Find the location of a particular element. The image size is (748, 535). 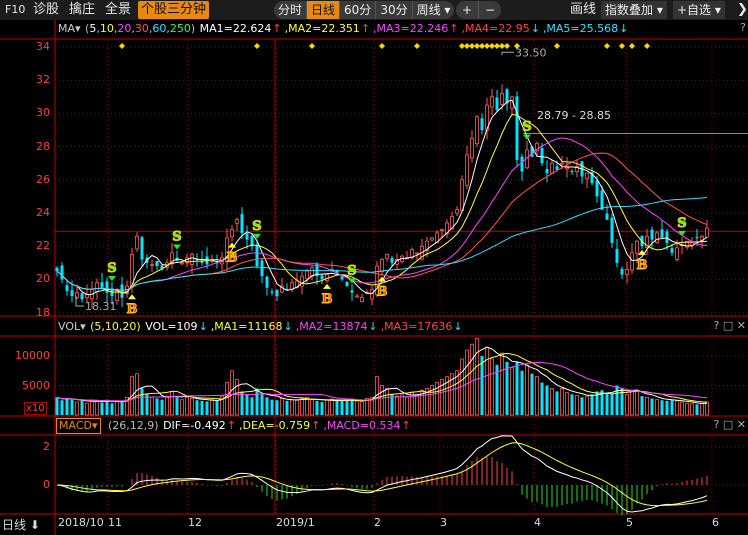

ma-value-2: ,MA3=22.246 is located at coordinates (411, 28).